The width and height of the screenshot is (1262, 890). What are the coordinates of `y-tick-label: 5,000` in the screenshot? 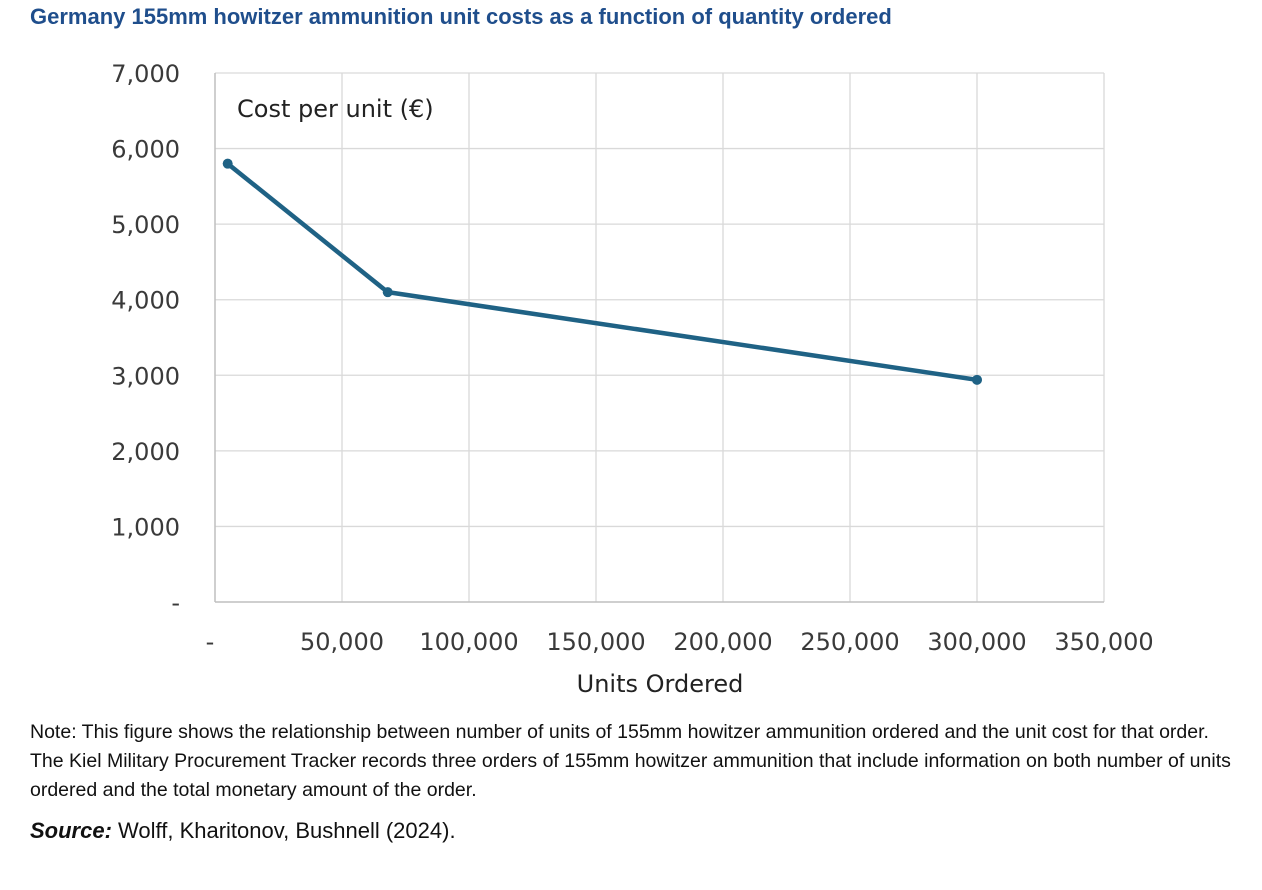 It's located at (145, 225).